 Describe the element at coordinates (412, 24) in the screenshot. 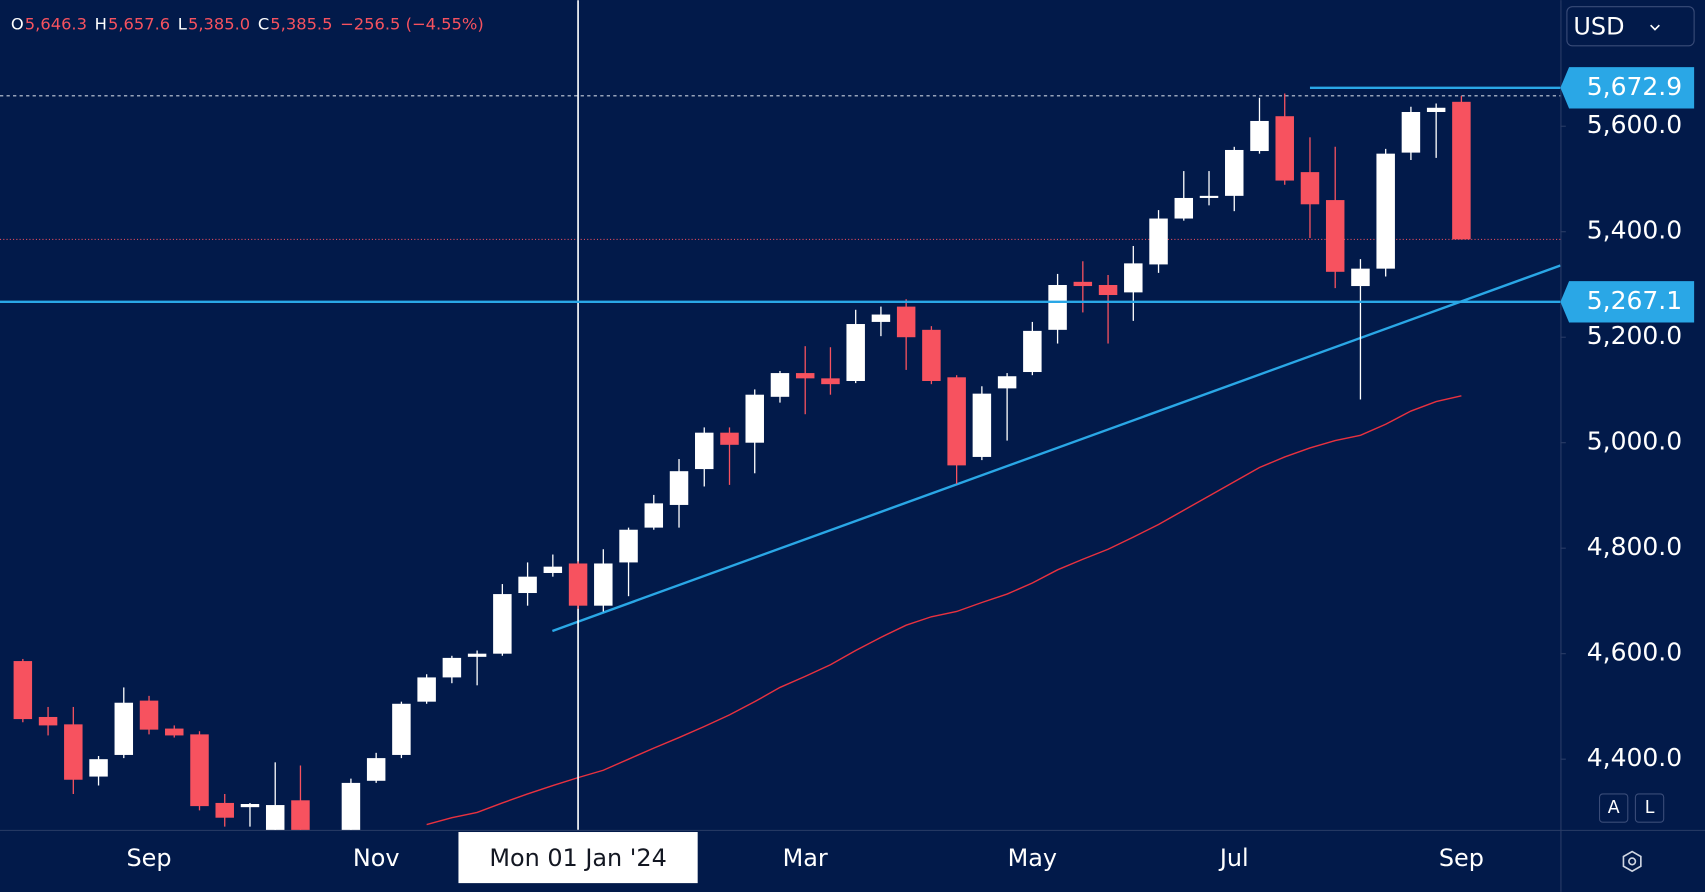

I see `ohlc-change: −256.5 (−4.55%)` at that location.